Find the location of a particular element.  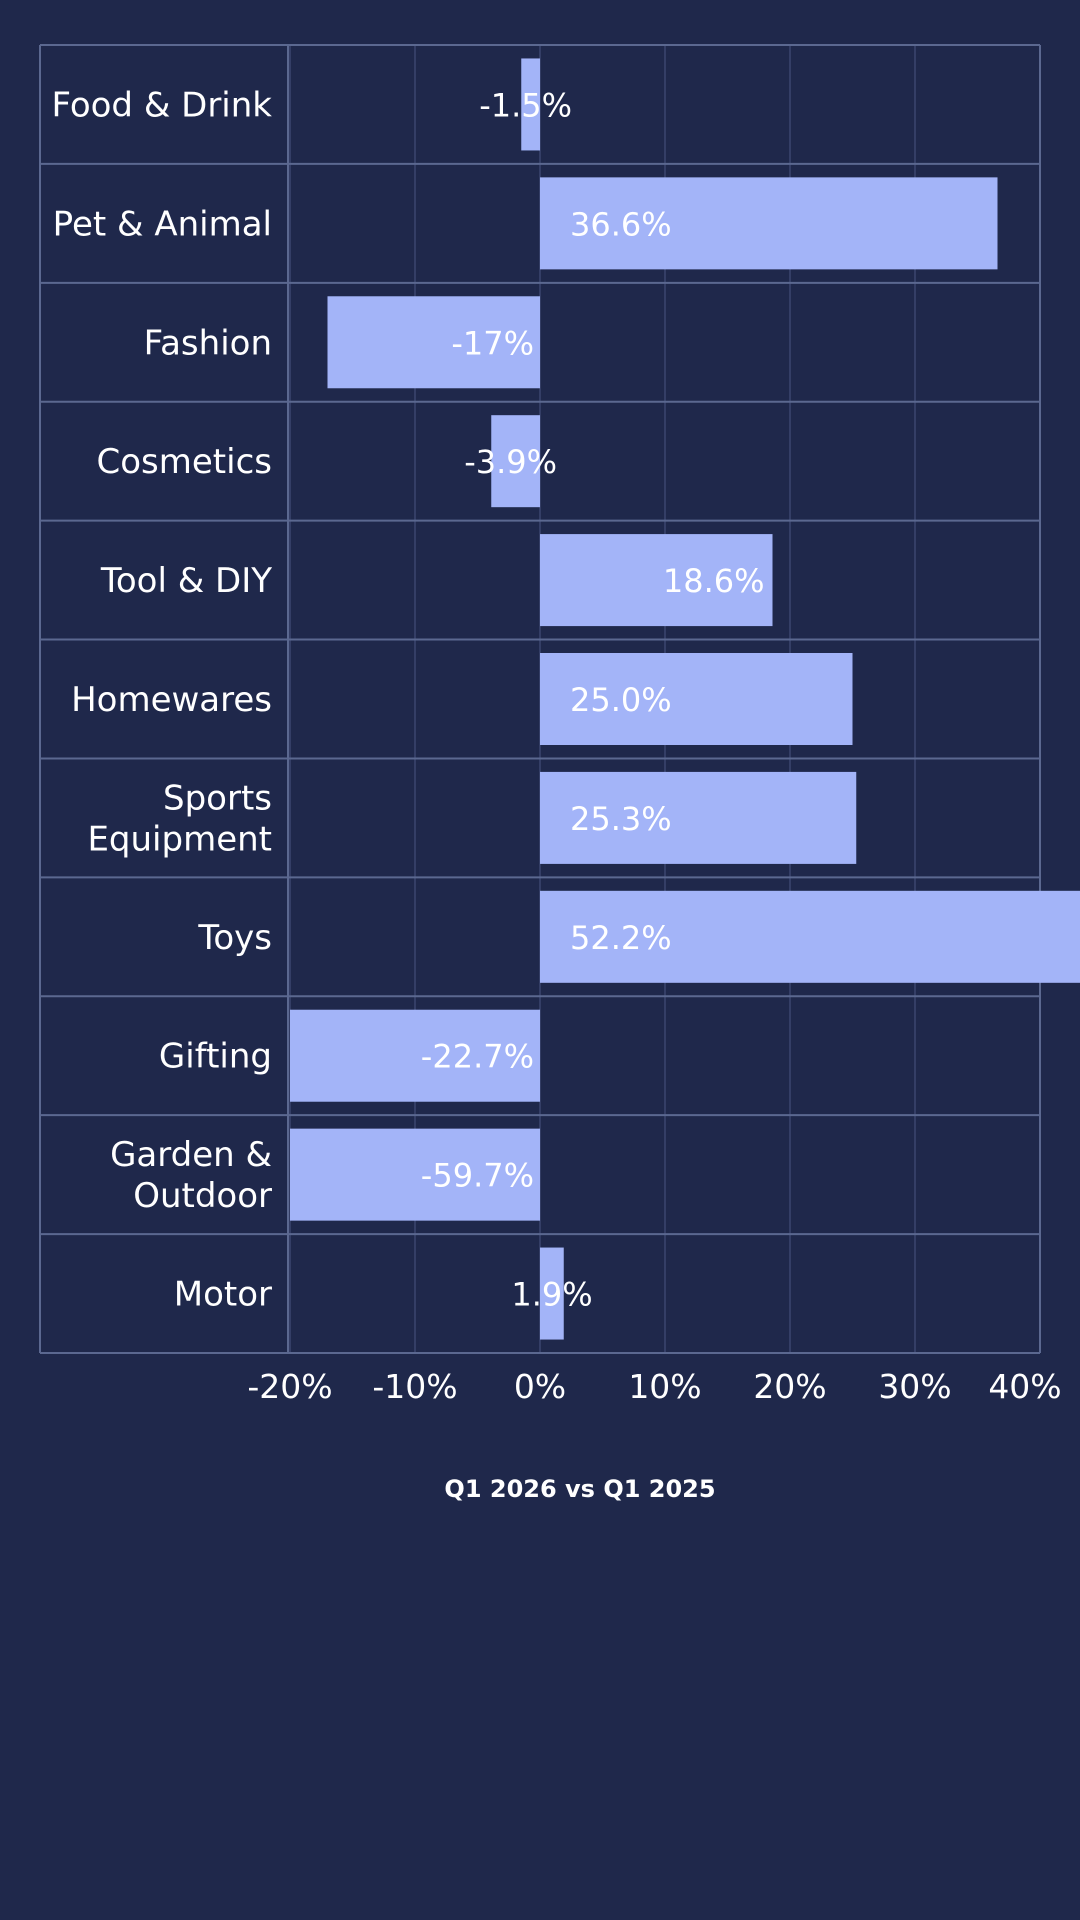

x-tick-label-6: 40% is located at coordinates (1024, 1386).